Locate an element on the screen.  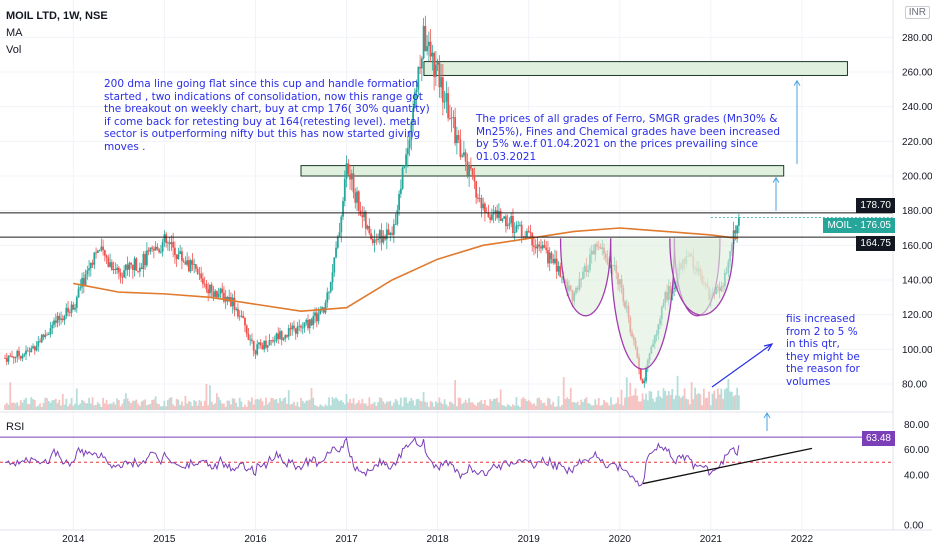
vol-indicator-label: Vol is located at coordinates (14, 50).